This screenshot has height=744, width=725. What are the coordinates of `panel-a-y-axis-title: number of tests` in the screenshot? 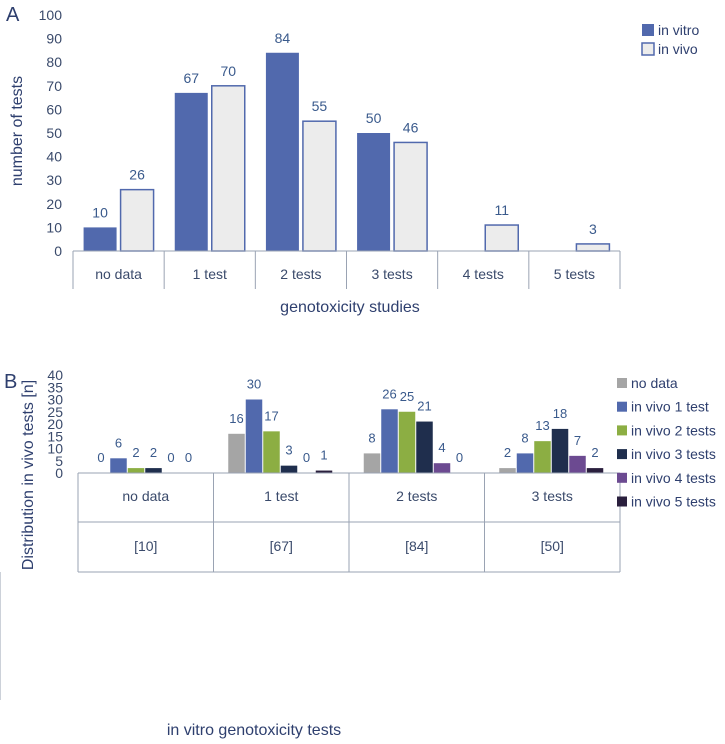 It's located at (17, 131).